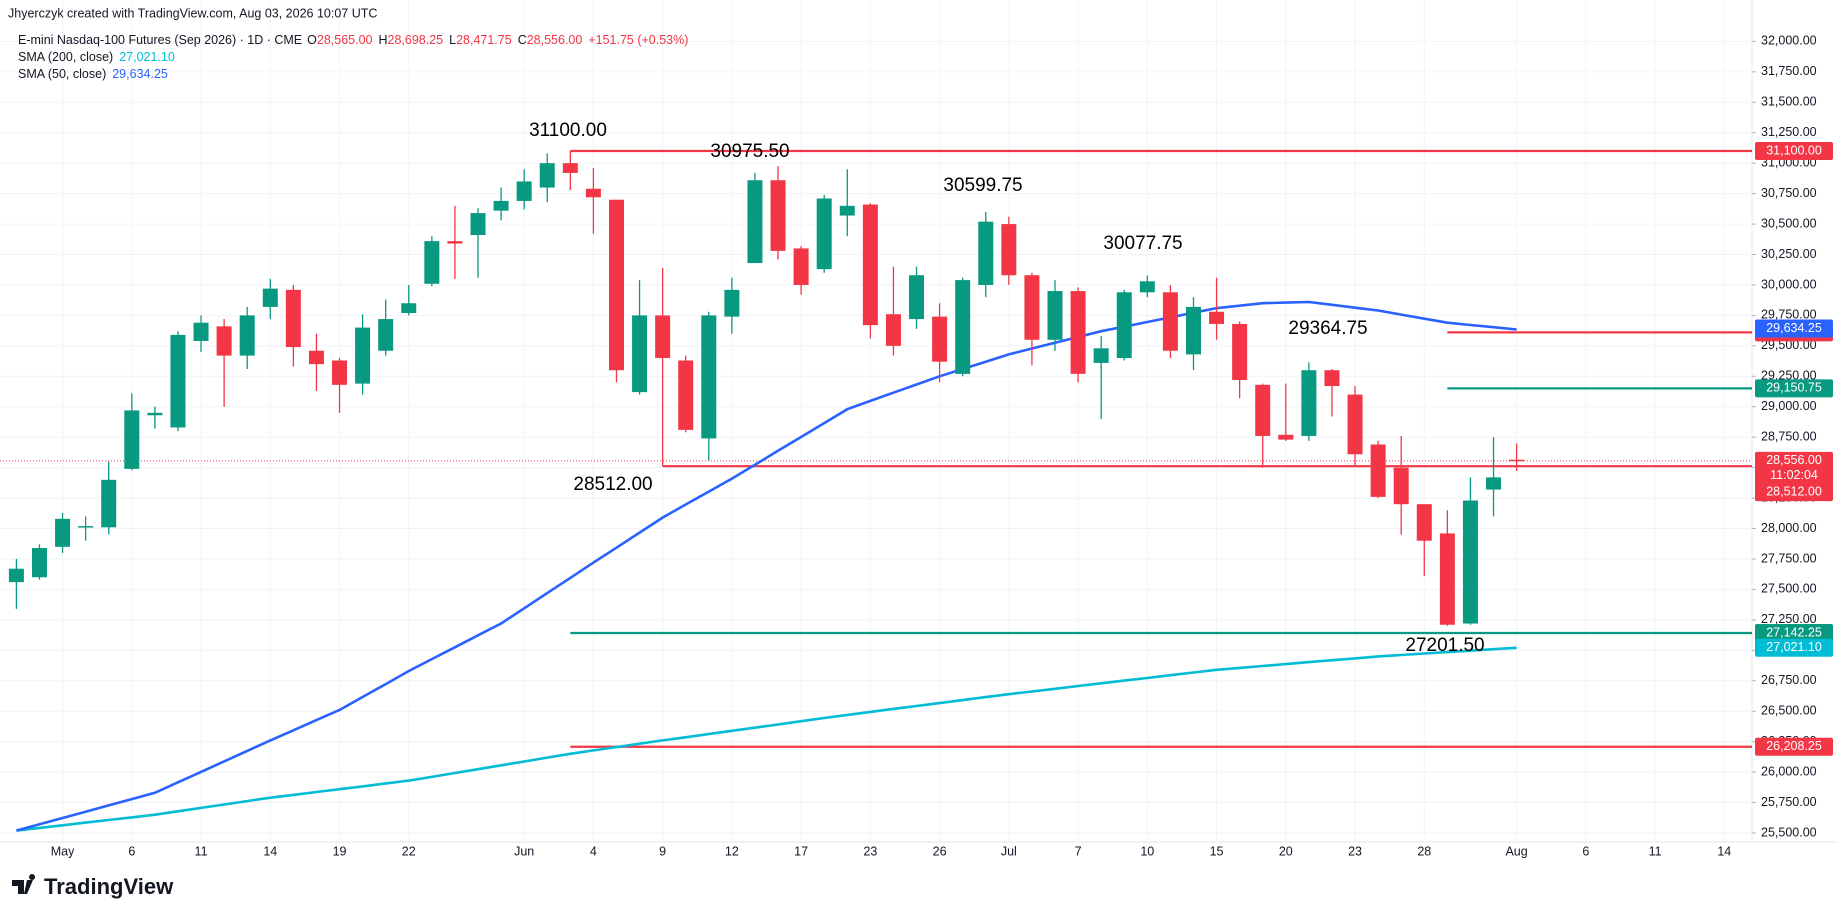 The image size is (1835, 917). Describe the element at coordinates (1789, 102) in the screenshot. I see `y-tick-label: 31,500.00` at that location.